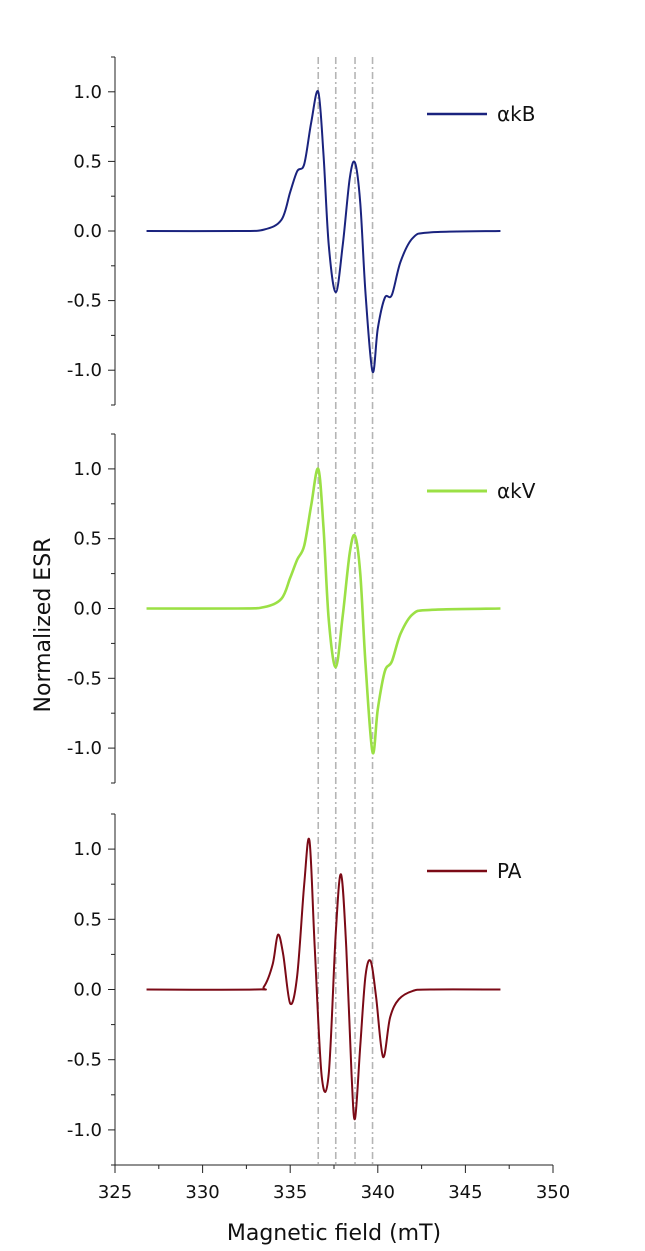  What do you see at coordinates (43, 625) in the screenshot?
I see `y-axis-title: Normalized ESR` at bounding box center [43, 625].